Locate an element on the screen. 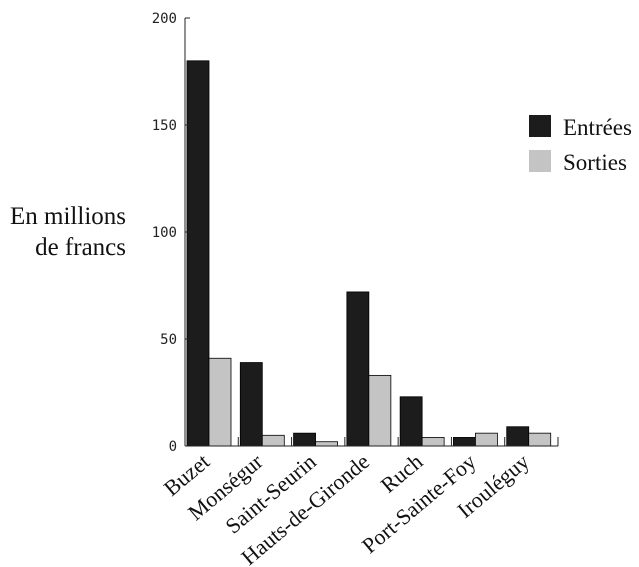  y-tick-label: 0 is located at coordinates (173, 447).